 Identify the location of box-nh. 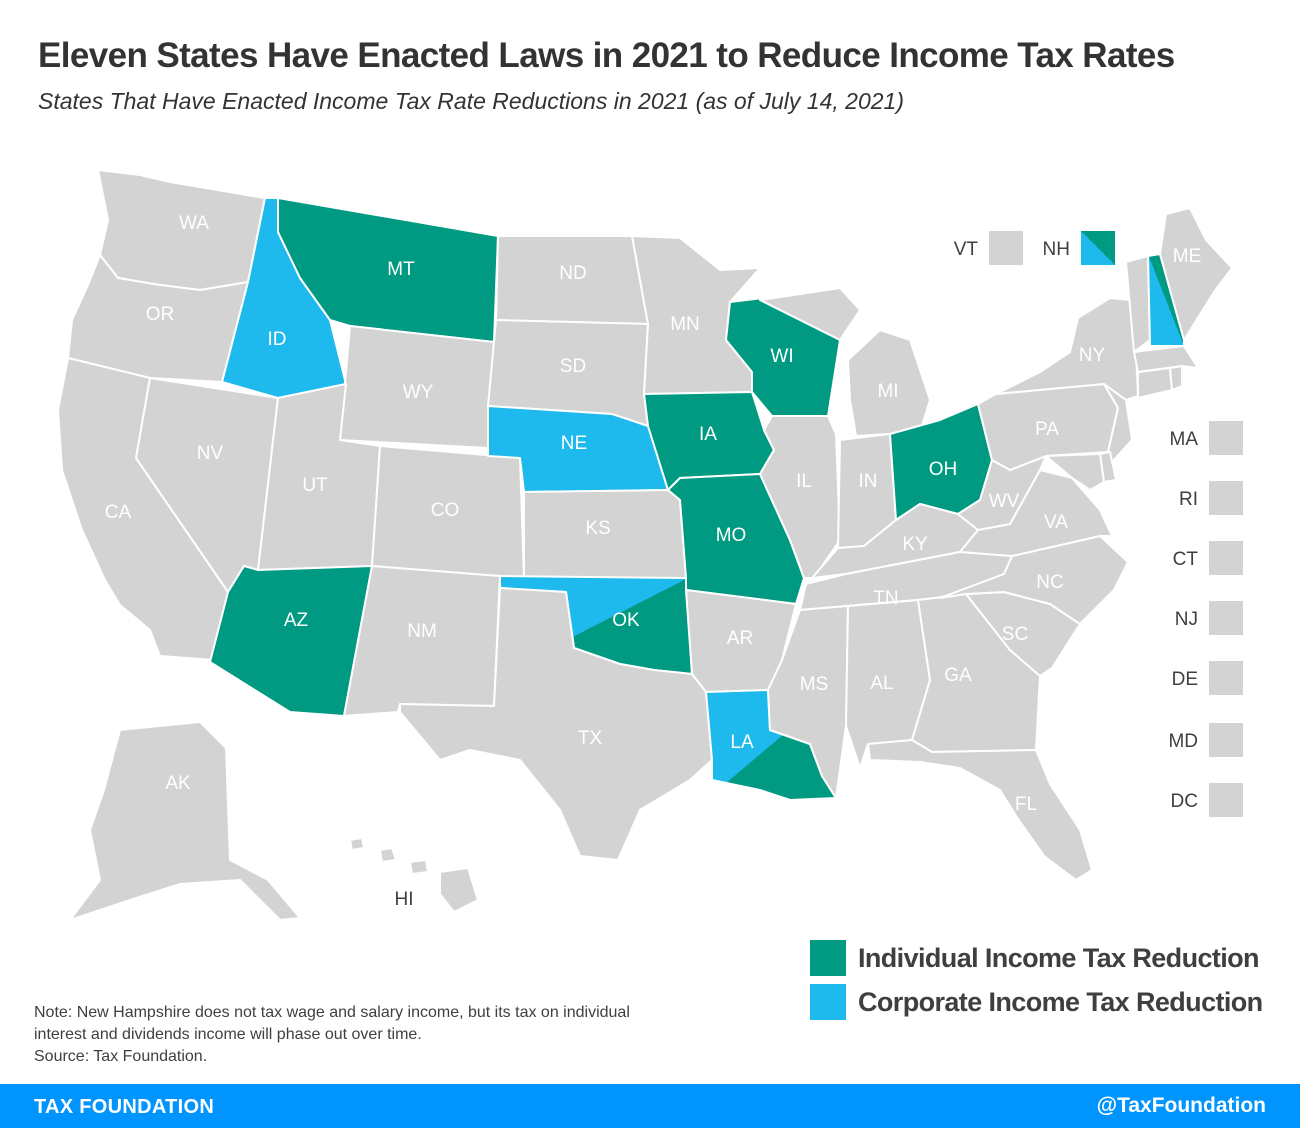
(1098, 248).